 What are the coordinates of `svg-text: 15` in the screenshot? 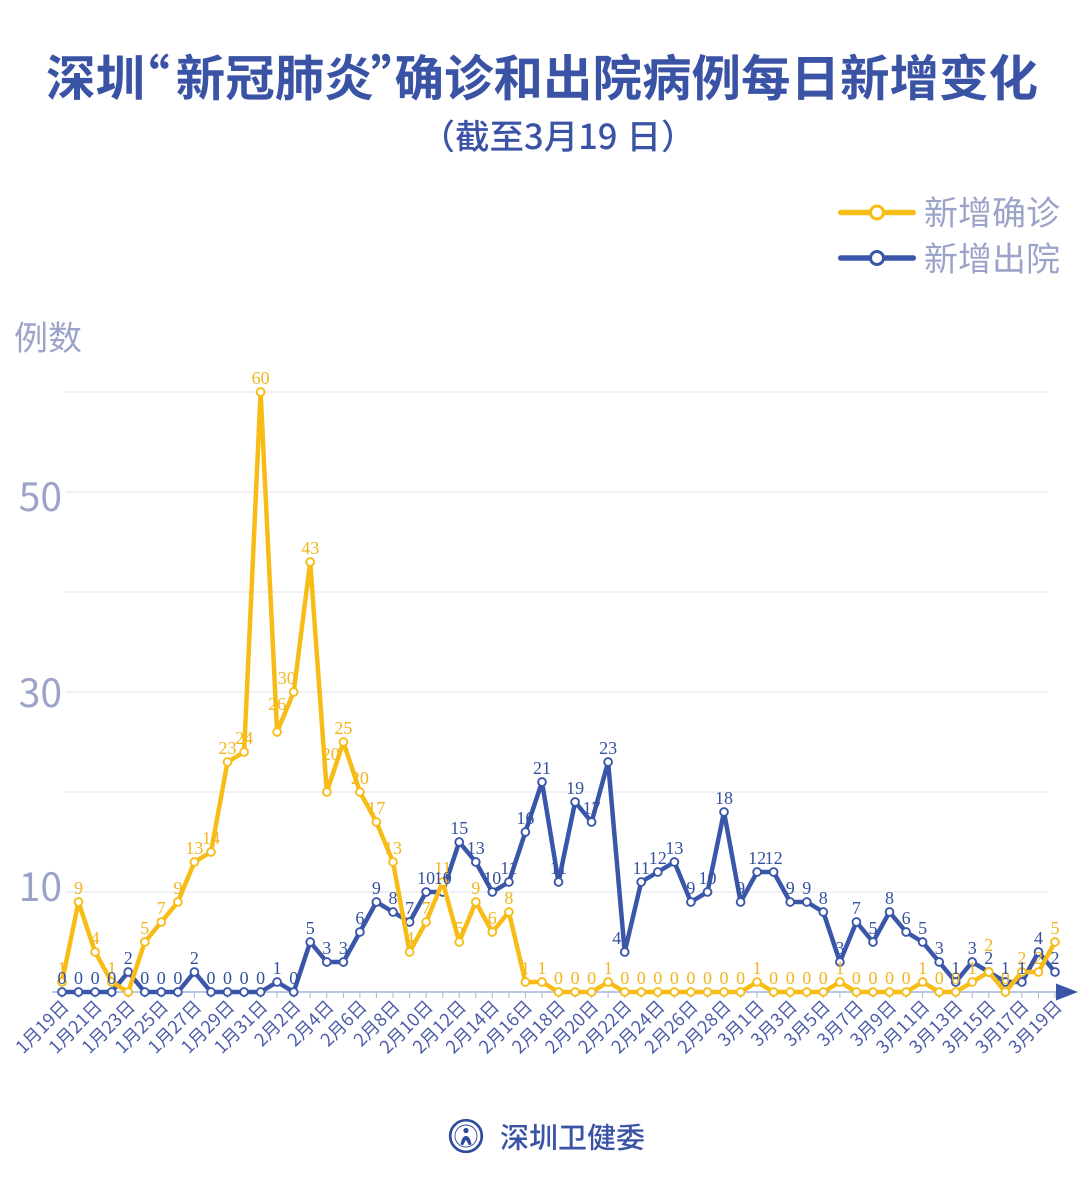 It's located at (459, 828).